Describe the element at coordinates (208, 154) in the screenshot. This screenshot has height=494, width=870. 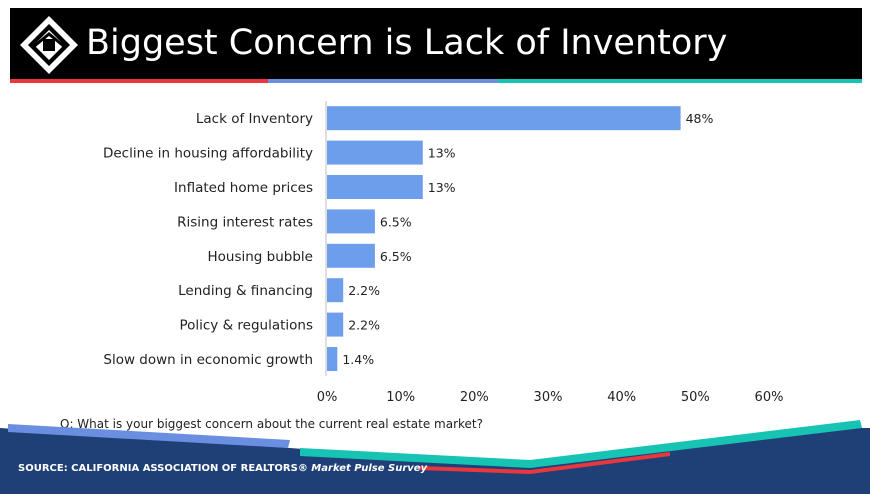
I see `category-label: Decline in housing affordability` at that location.